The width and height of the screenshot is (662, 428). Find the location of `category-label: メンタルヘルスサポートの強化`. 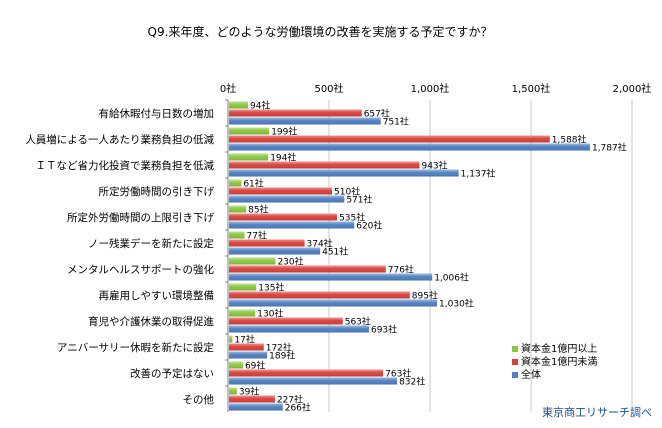

category-label: メンタルヘルスサポートの強化 is located at coordinates (140, 269).